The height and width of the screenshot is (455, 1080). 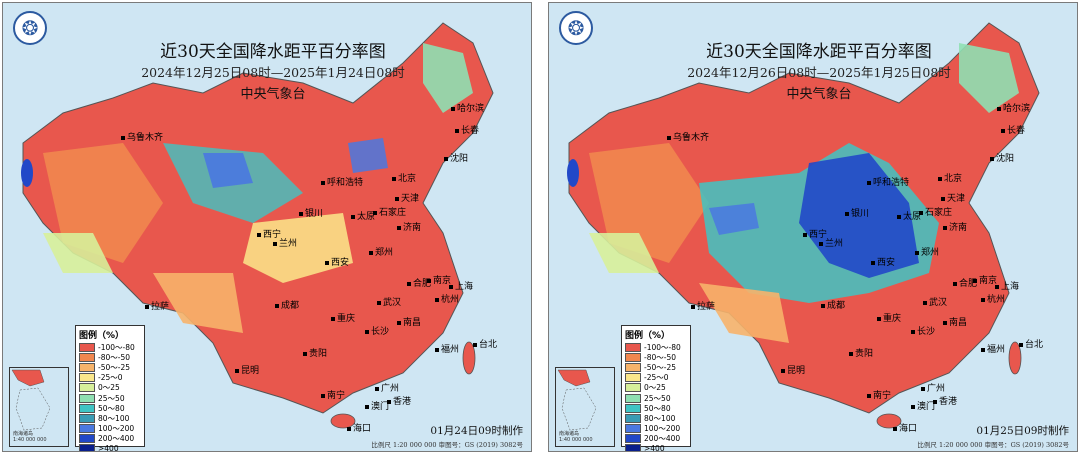 I want to click on city-label: 太原, so click(x=363, y=215).